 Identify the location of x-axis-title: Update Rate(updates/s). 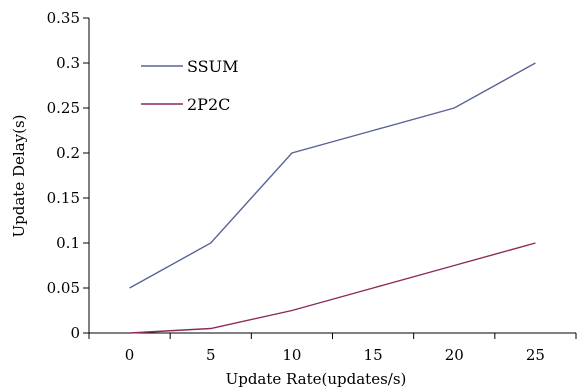
(316, 379).